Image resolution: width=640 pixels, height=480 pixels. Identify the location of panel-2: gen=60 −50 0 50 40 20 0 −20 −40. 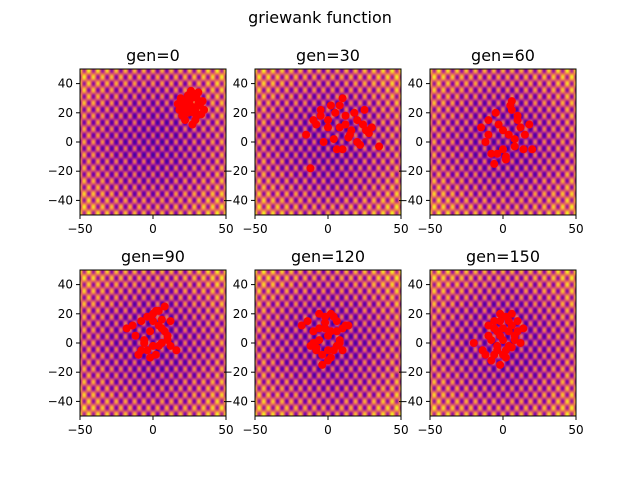
(491, 141).